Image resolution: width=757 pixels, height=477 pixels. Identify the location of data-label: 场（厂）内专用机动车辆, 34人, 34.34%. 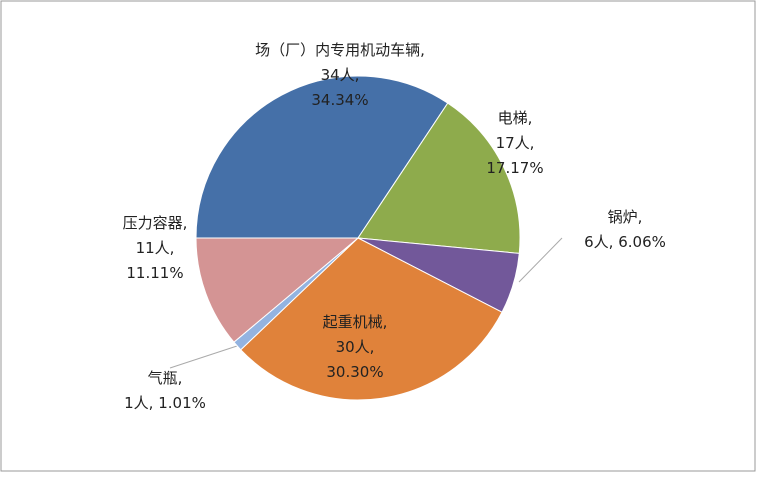
(340, 75).